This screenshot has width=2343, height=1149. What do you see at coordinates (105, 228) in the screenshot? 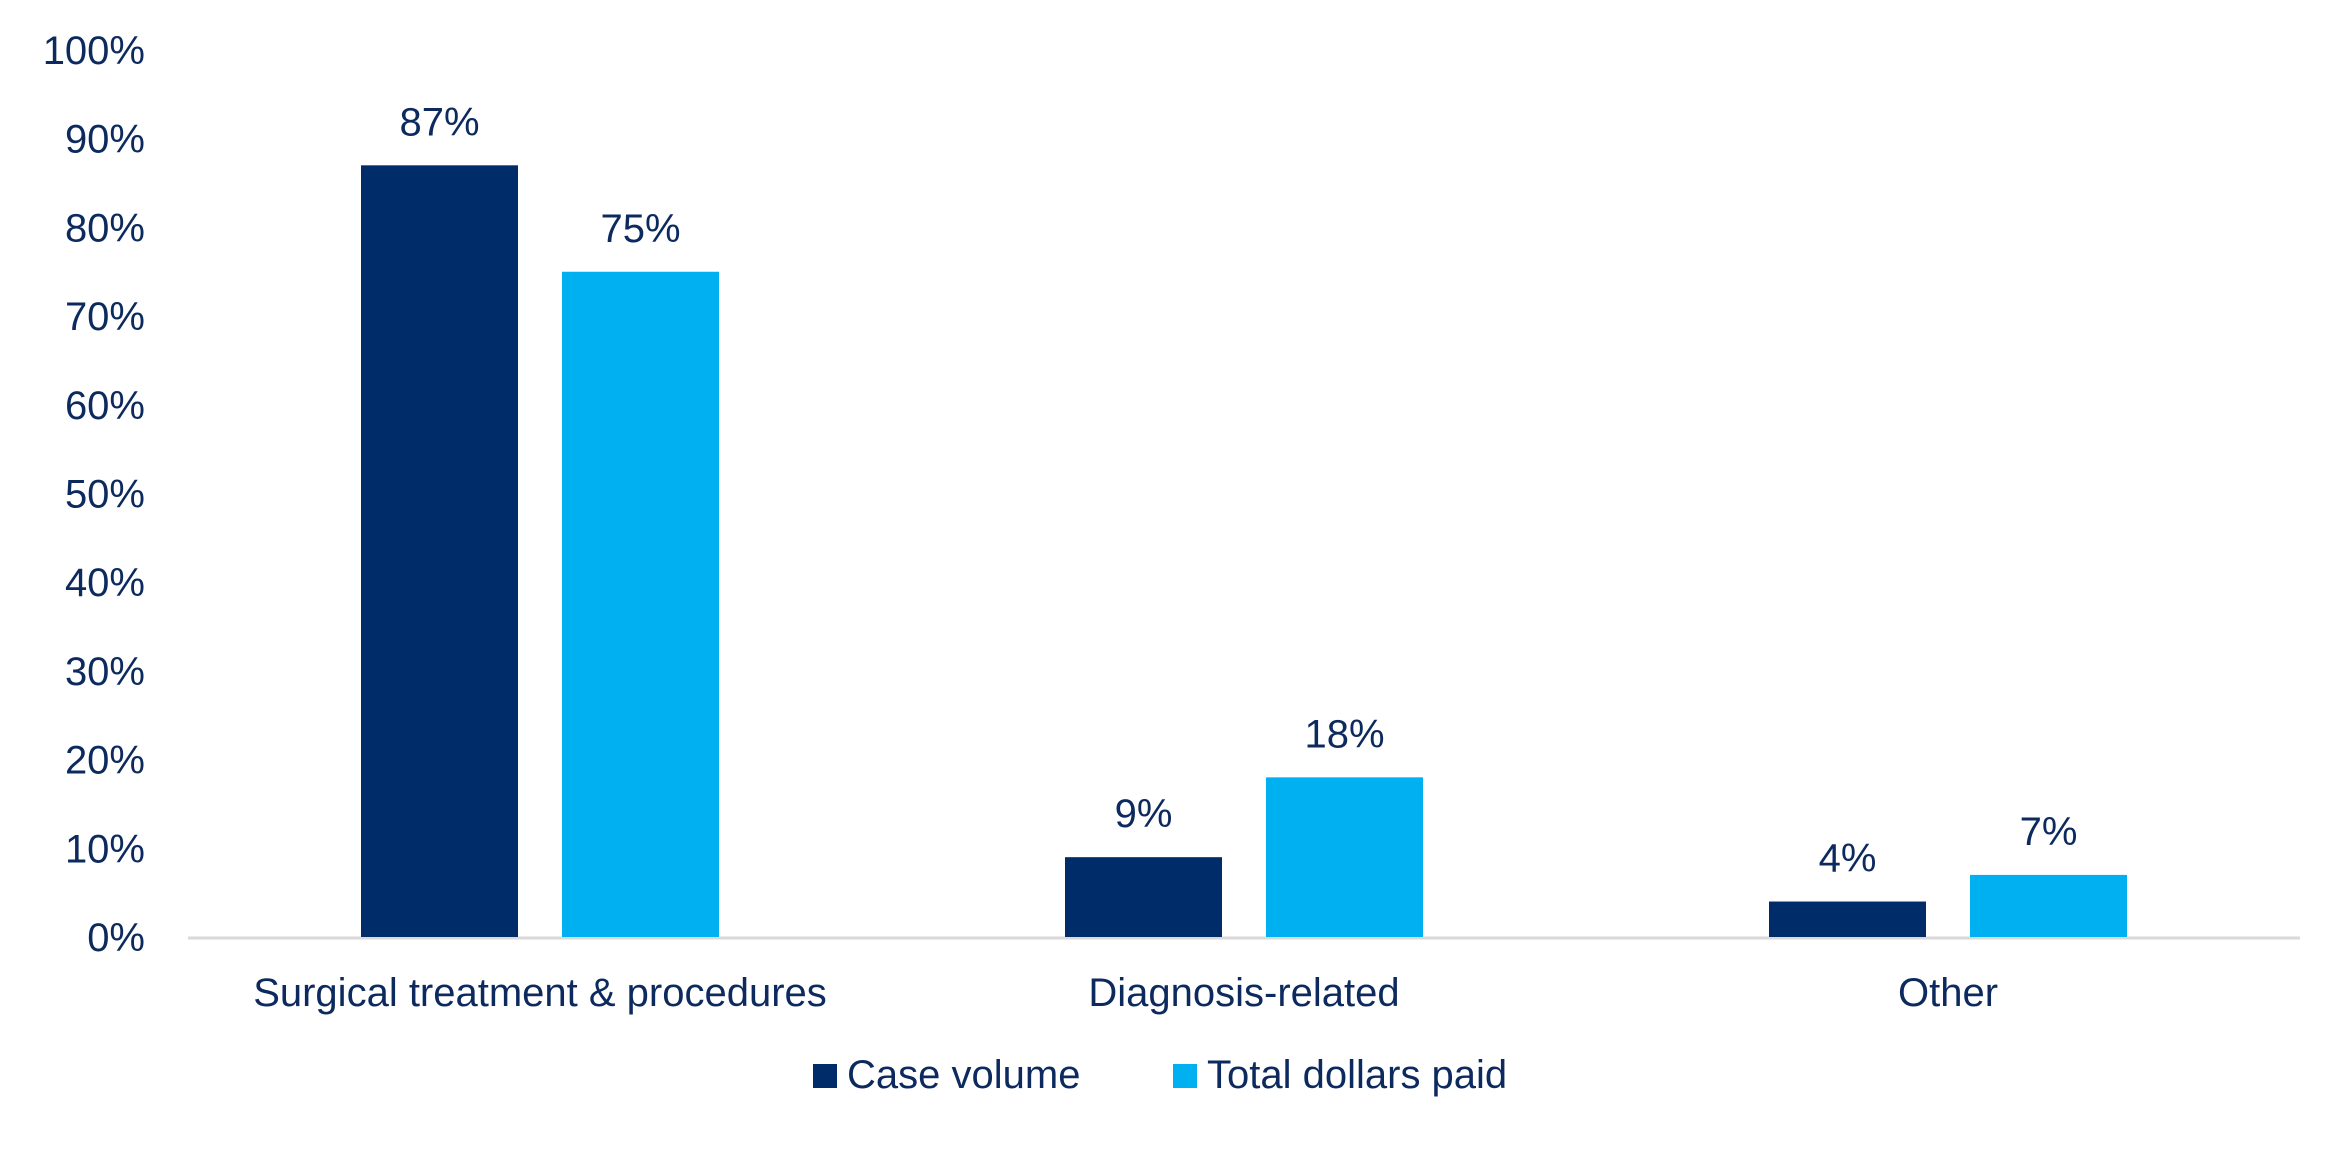
I see `y-tick-label: 80%` at bounding box center [105, 228].